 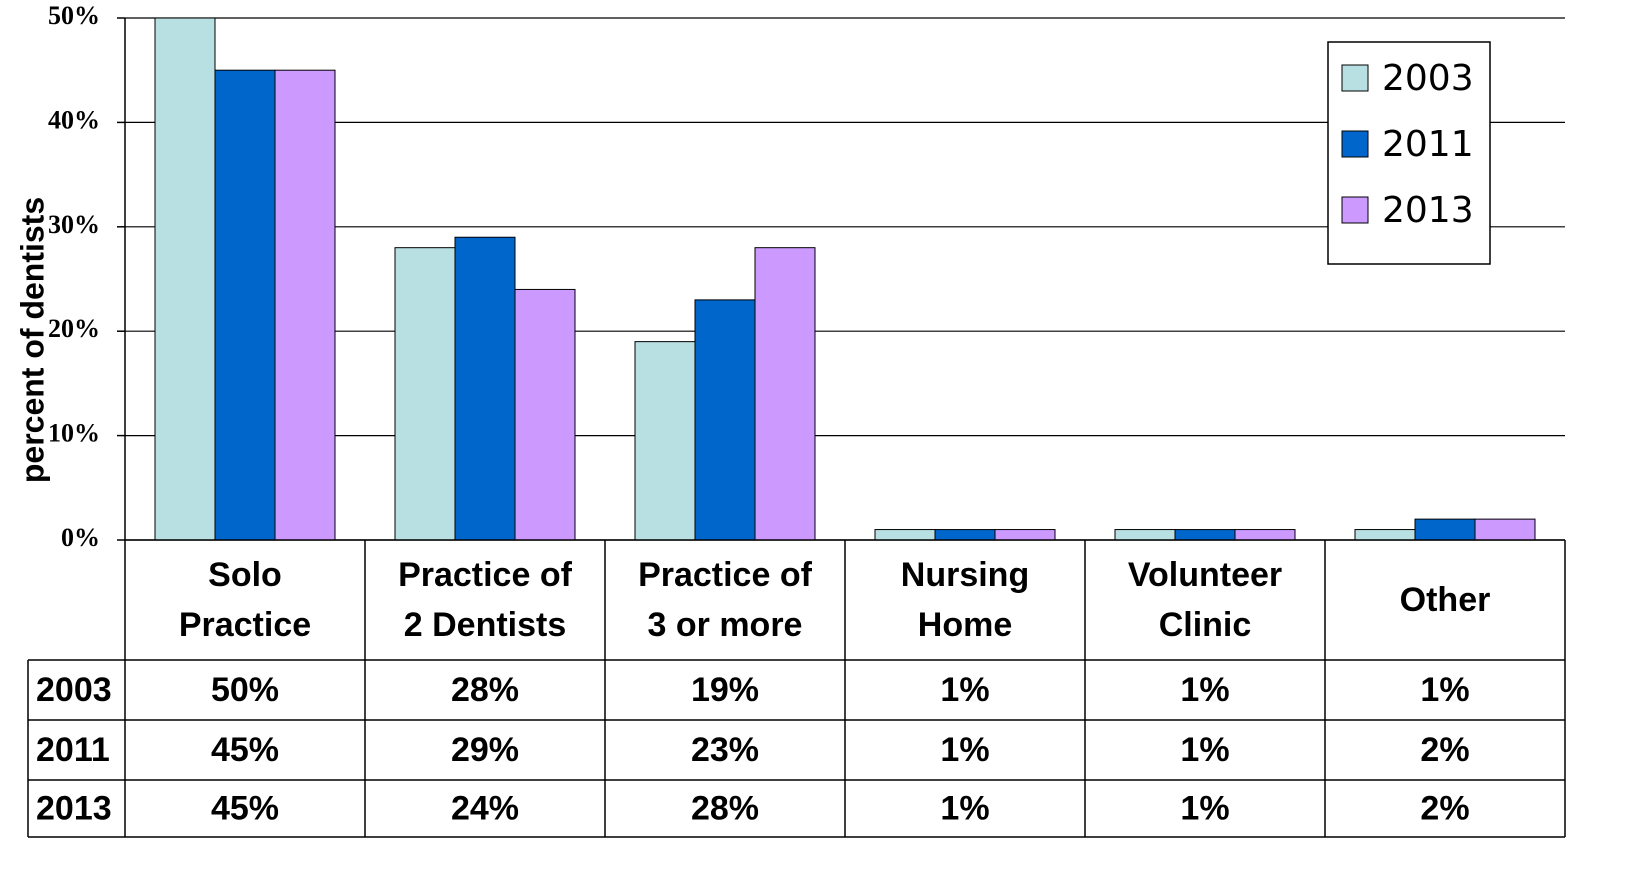 What do you see at coordinates (1428, 144) in the screenshot?
I see `legend-label: 2011` at bounding box center [1428, 144].